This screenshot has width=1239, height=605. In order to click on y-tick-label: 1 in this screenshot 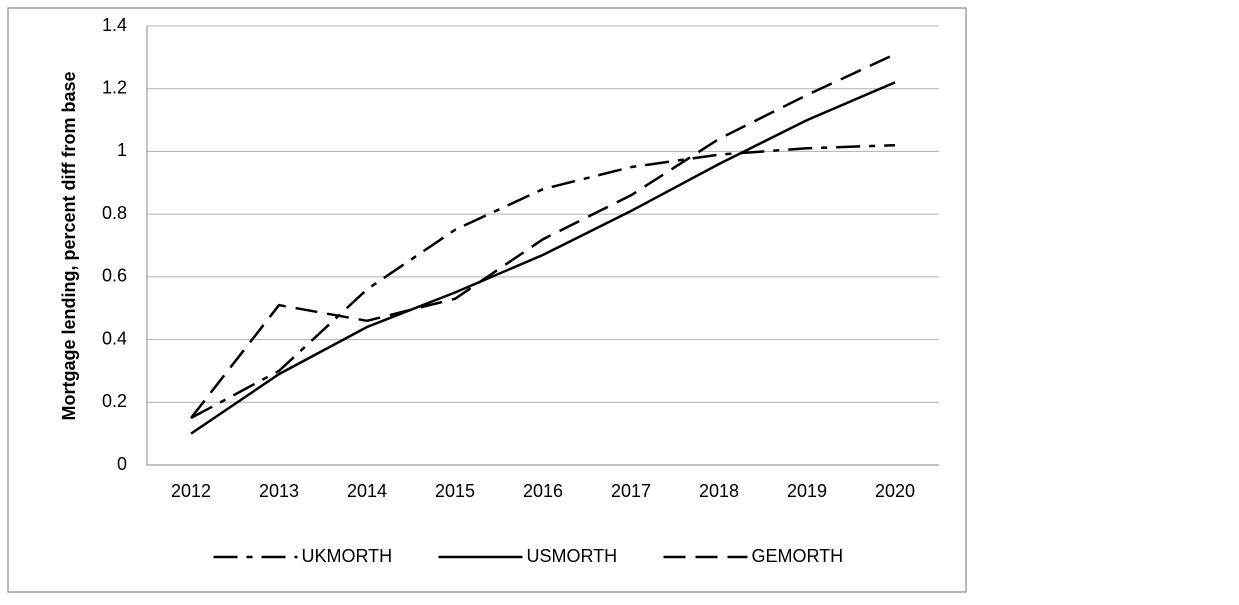, I will do `click(122, 150)`.